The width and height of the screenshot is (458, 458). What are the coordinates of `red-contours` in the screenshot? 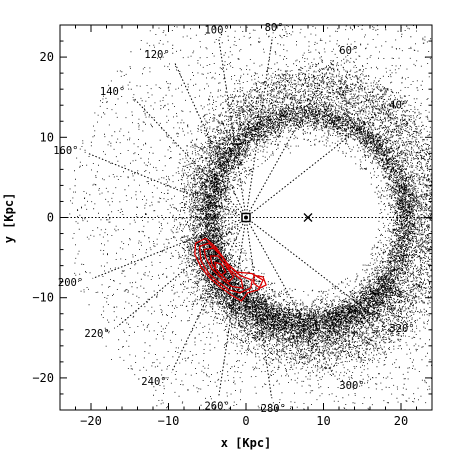 It's located at (230, 269).